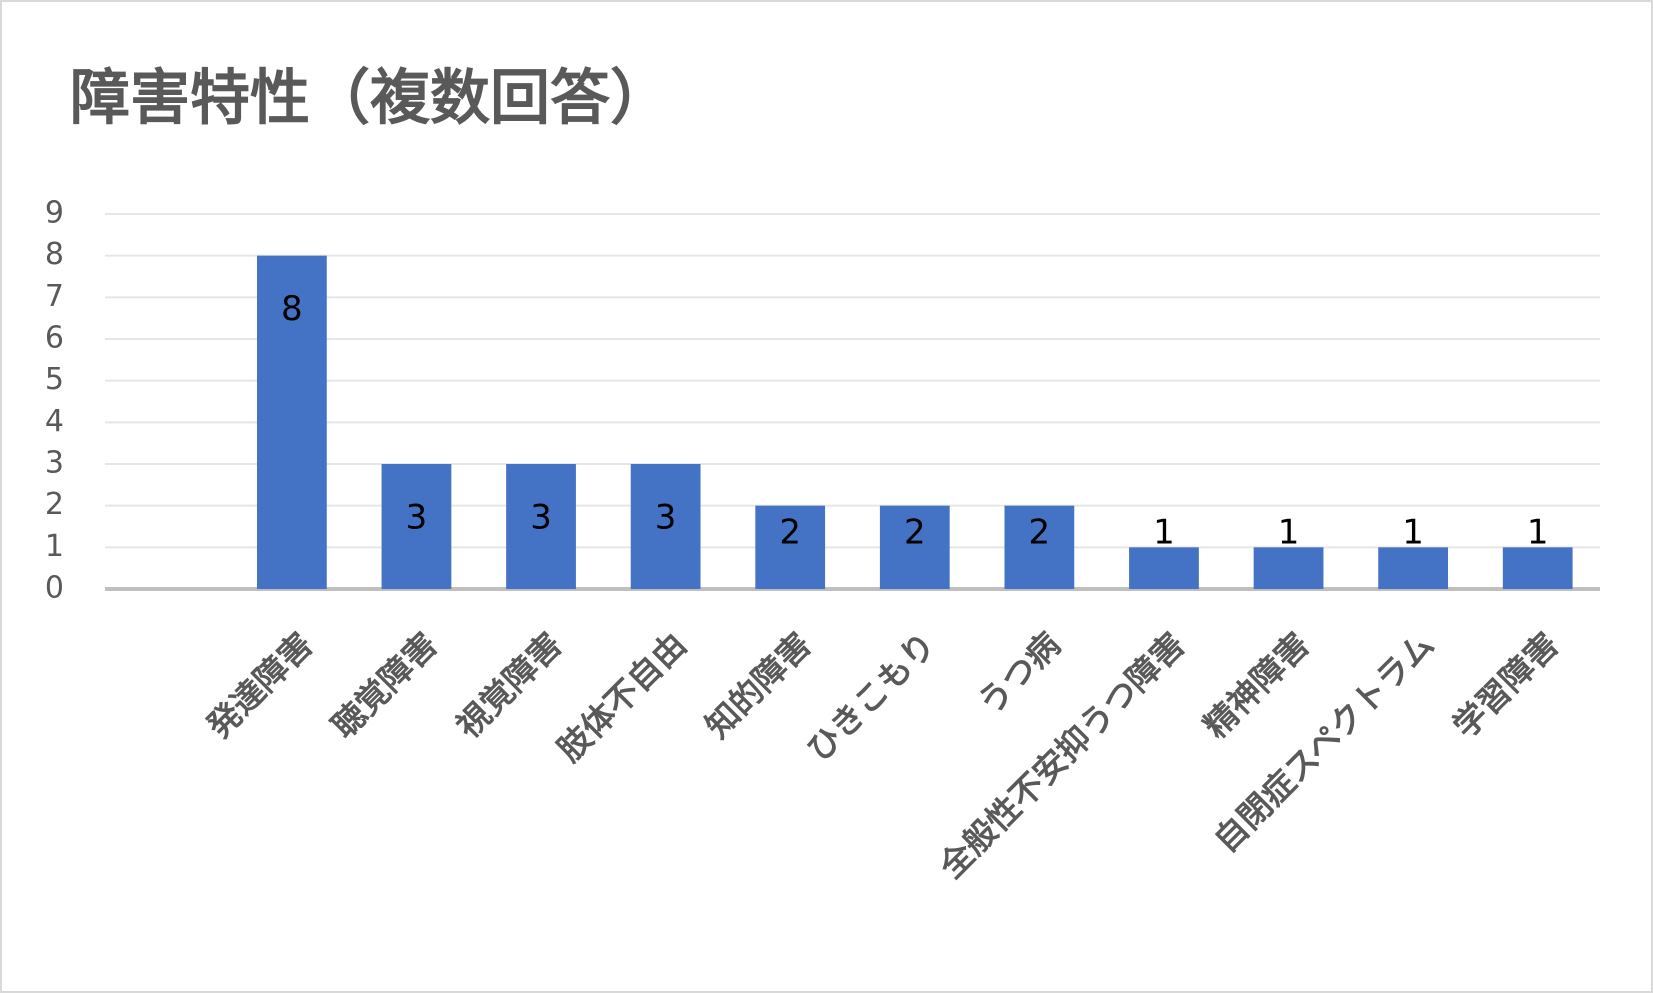 The height and width of the screenshot is (993, 1653). I want to click on chart-title: 障害特性（複数回答）, so click(370, 99).